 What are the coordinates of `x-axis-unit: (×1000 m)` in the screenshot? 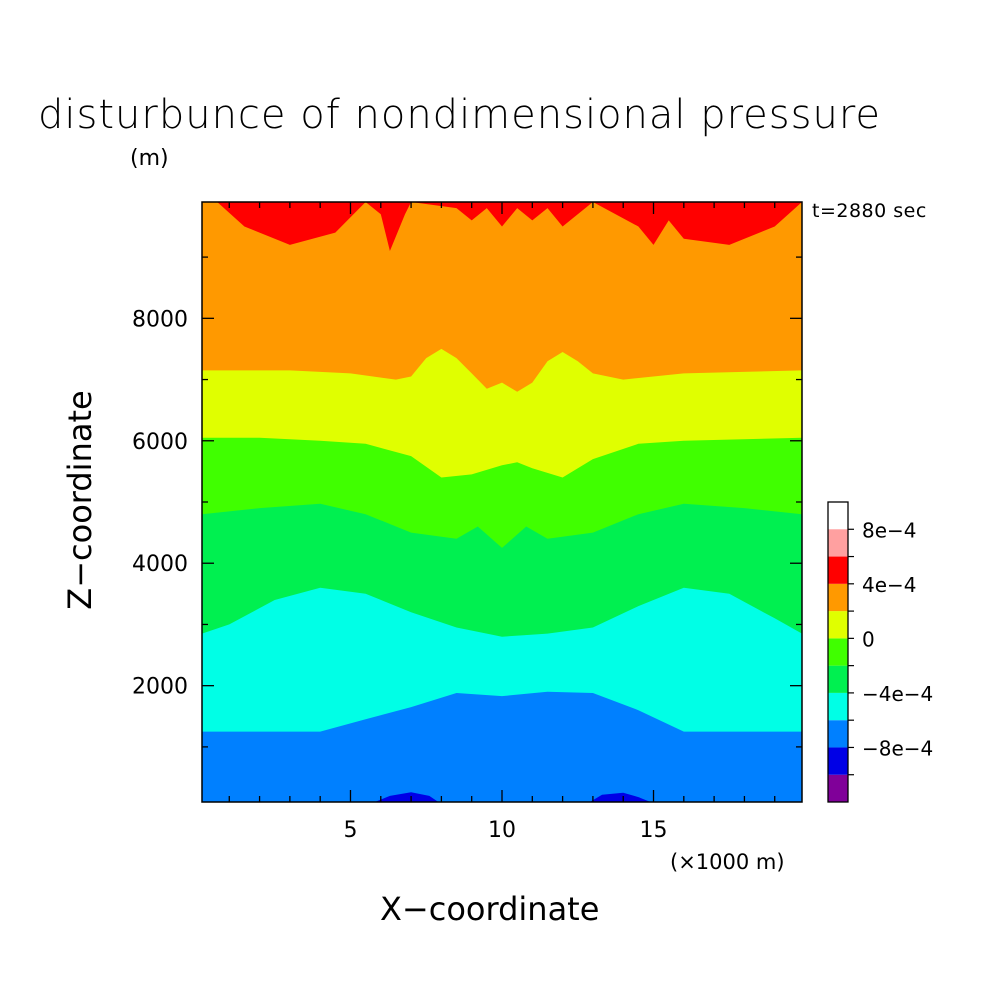 It's located at (727, 862).